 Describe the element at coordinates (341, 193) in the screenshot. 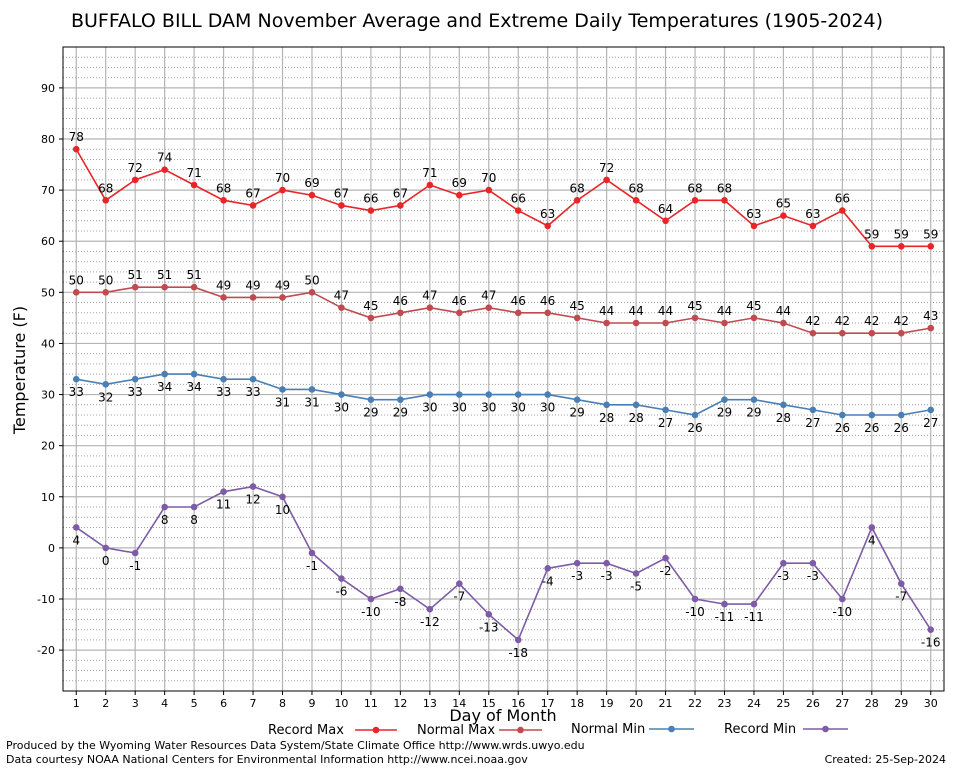

I see `data-label-record-max: 67` at that location.